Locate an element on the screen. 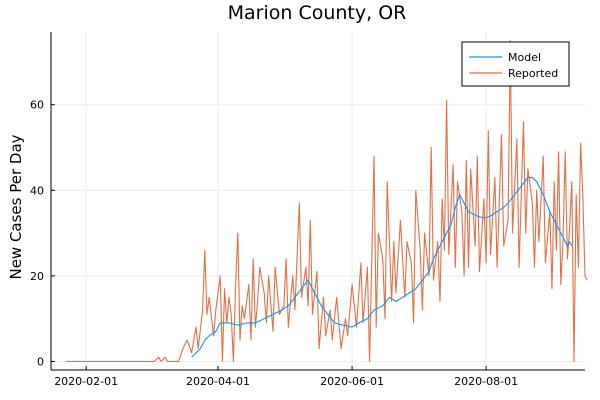  x-tick-label: 2020-08-01 is located at coordinates (486, 381).